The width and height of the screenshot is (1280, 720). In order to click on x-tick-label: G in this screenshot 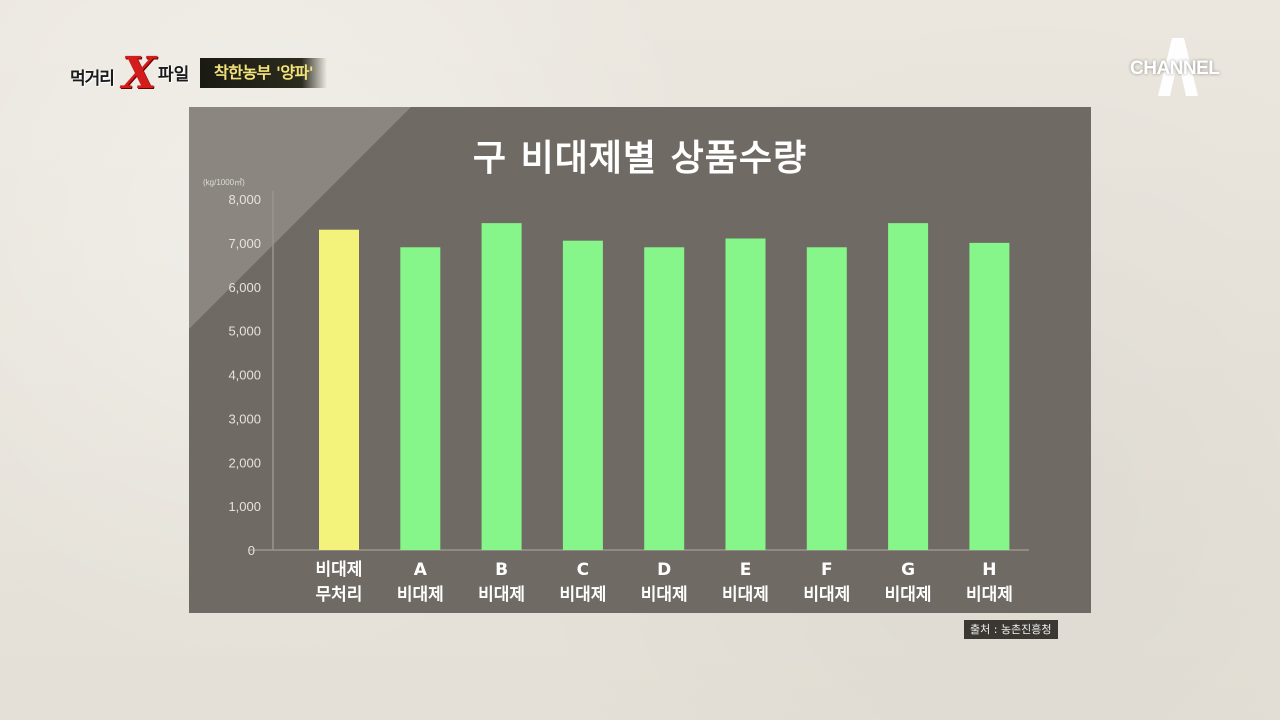, I will do `click(908, 570)`.